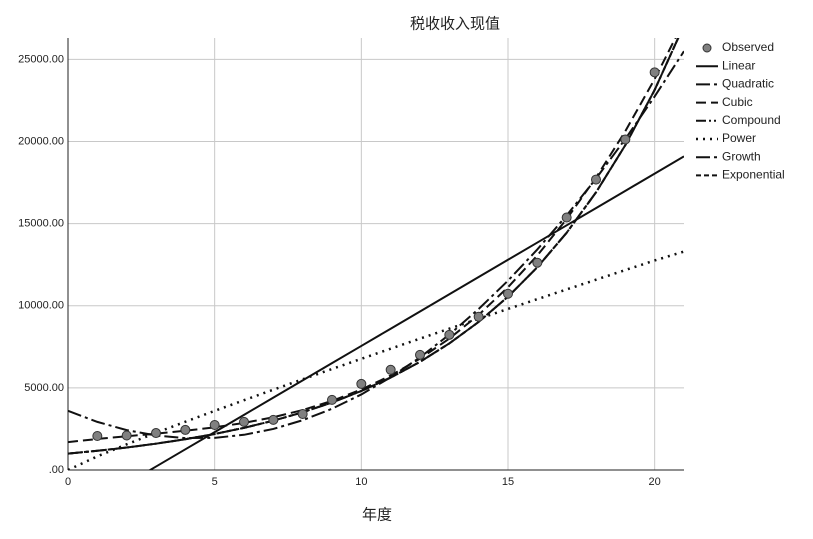 This screenshot has height=539, width=813. Describe the element at coordinates (707, 48) in the screenshot. I see `legend-symbol` at that location.